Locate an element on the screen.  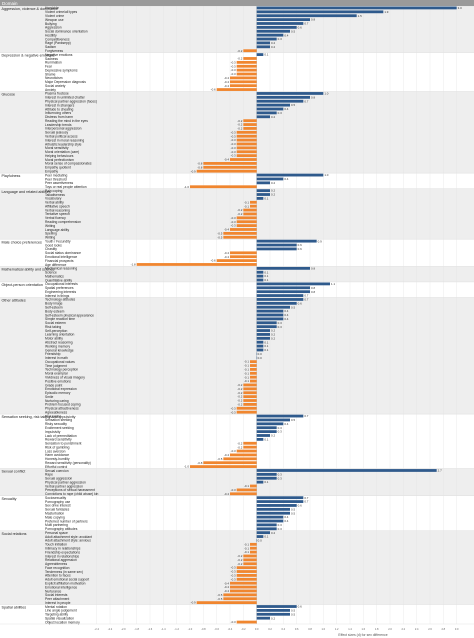
row-label: Moral orientation (care) is located at coordinates (62, 152).